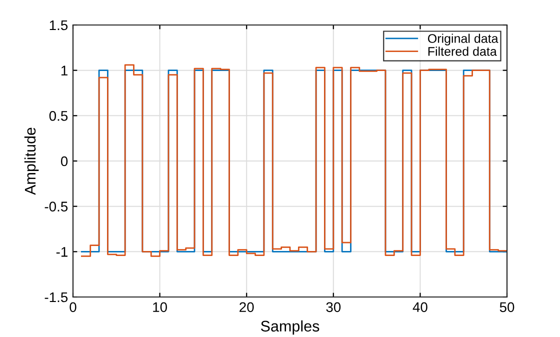 This screenshot has width=560, height=337. Describe the element at coordinates (463, 40) in the screenshot. I see `legend-label: Original data` at that location.